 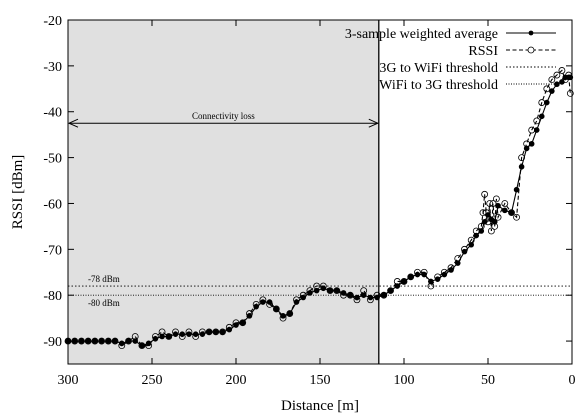 What do you see at coordinates (52, 21) in the screenshot?
I see `y-tick-label: -20` at bounding box center [52, 21].